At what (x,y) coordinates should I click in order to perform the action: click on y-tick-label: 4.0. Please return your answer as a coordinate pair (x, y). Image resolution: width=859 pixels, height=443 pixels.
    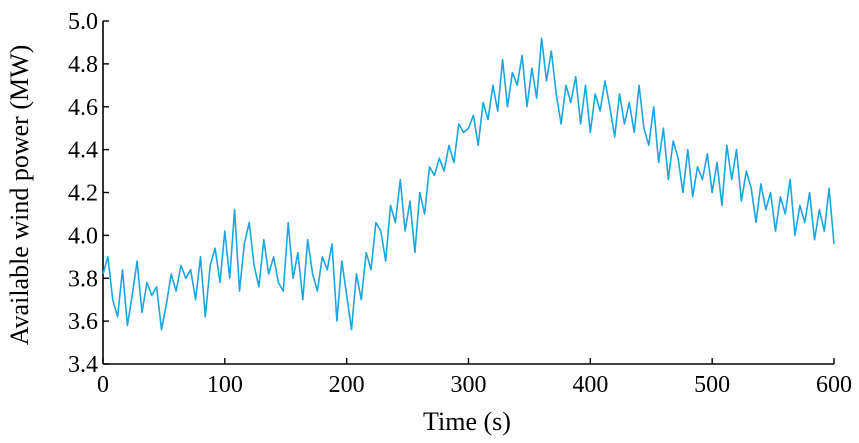
    Looking at the image, I should click on (83, 236).